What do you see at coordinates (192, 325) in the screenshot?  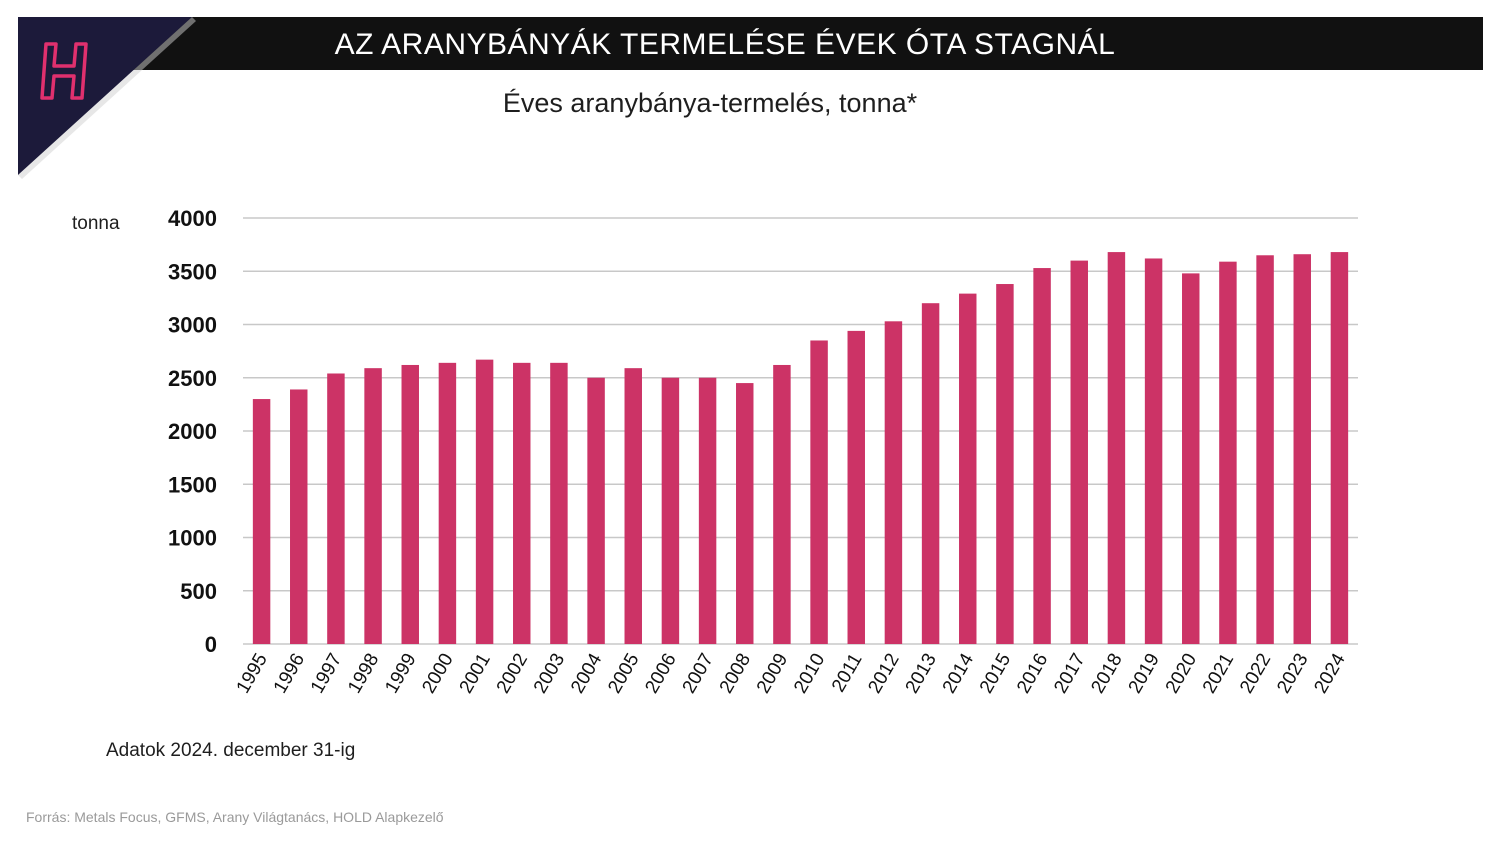 I see `y-tick-label: 3000` at bounding box center [192, 325].